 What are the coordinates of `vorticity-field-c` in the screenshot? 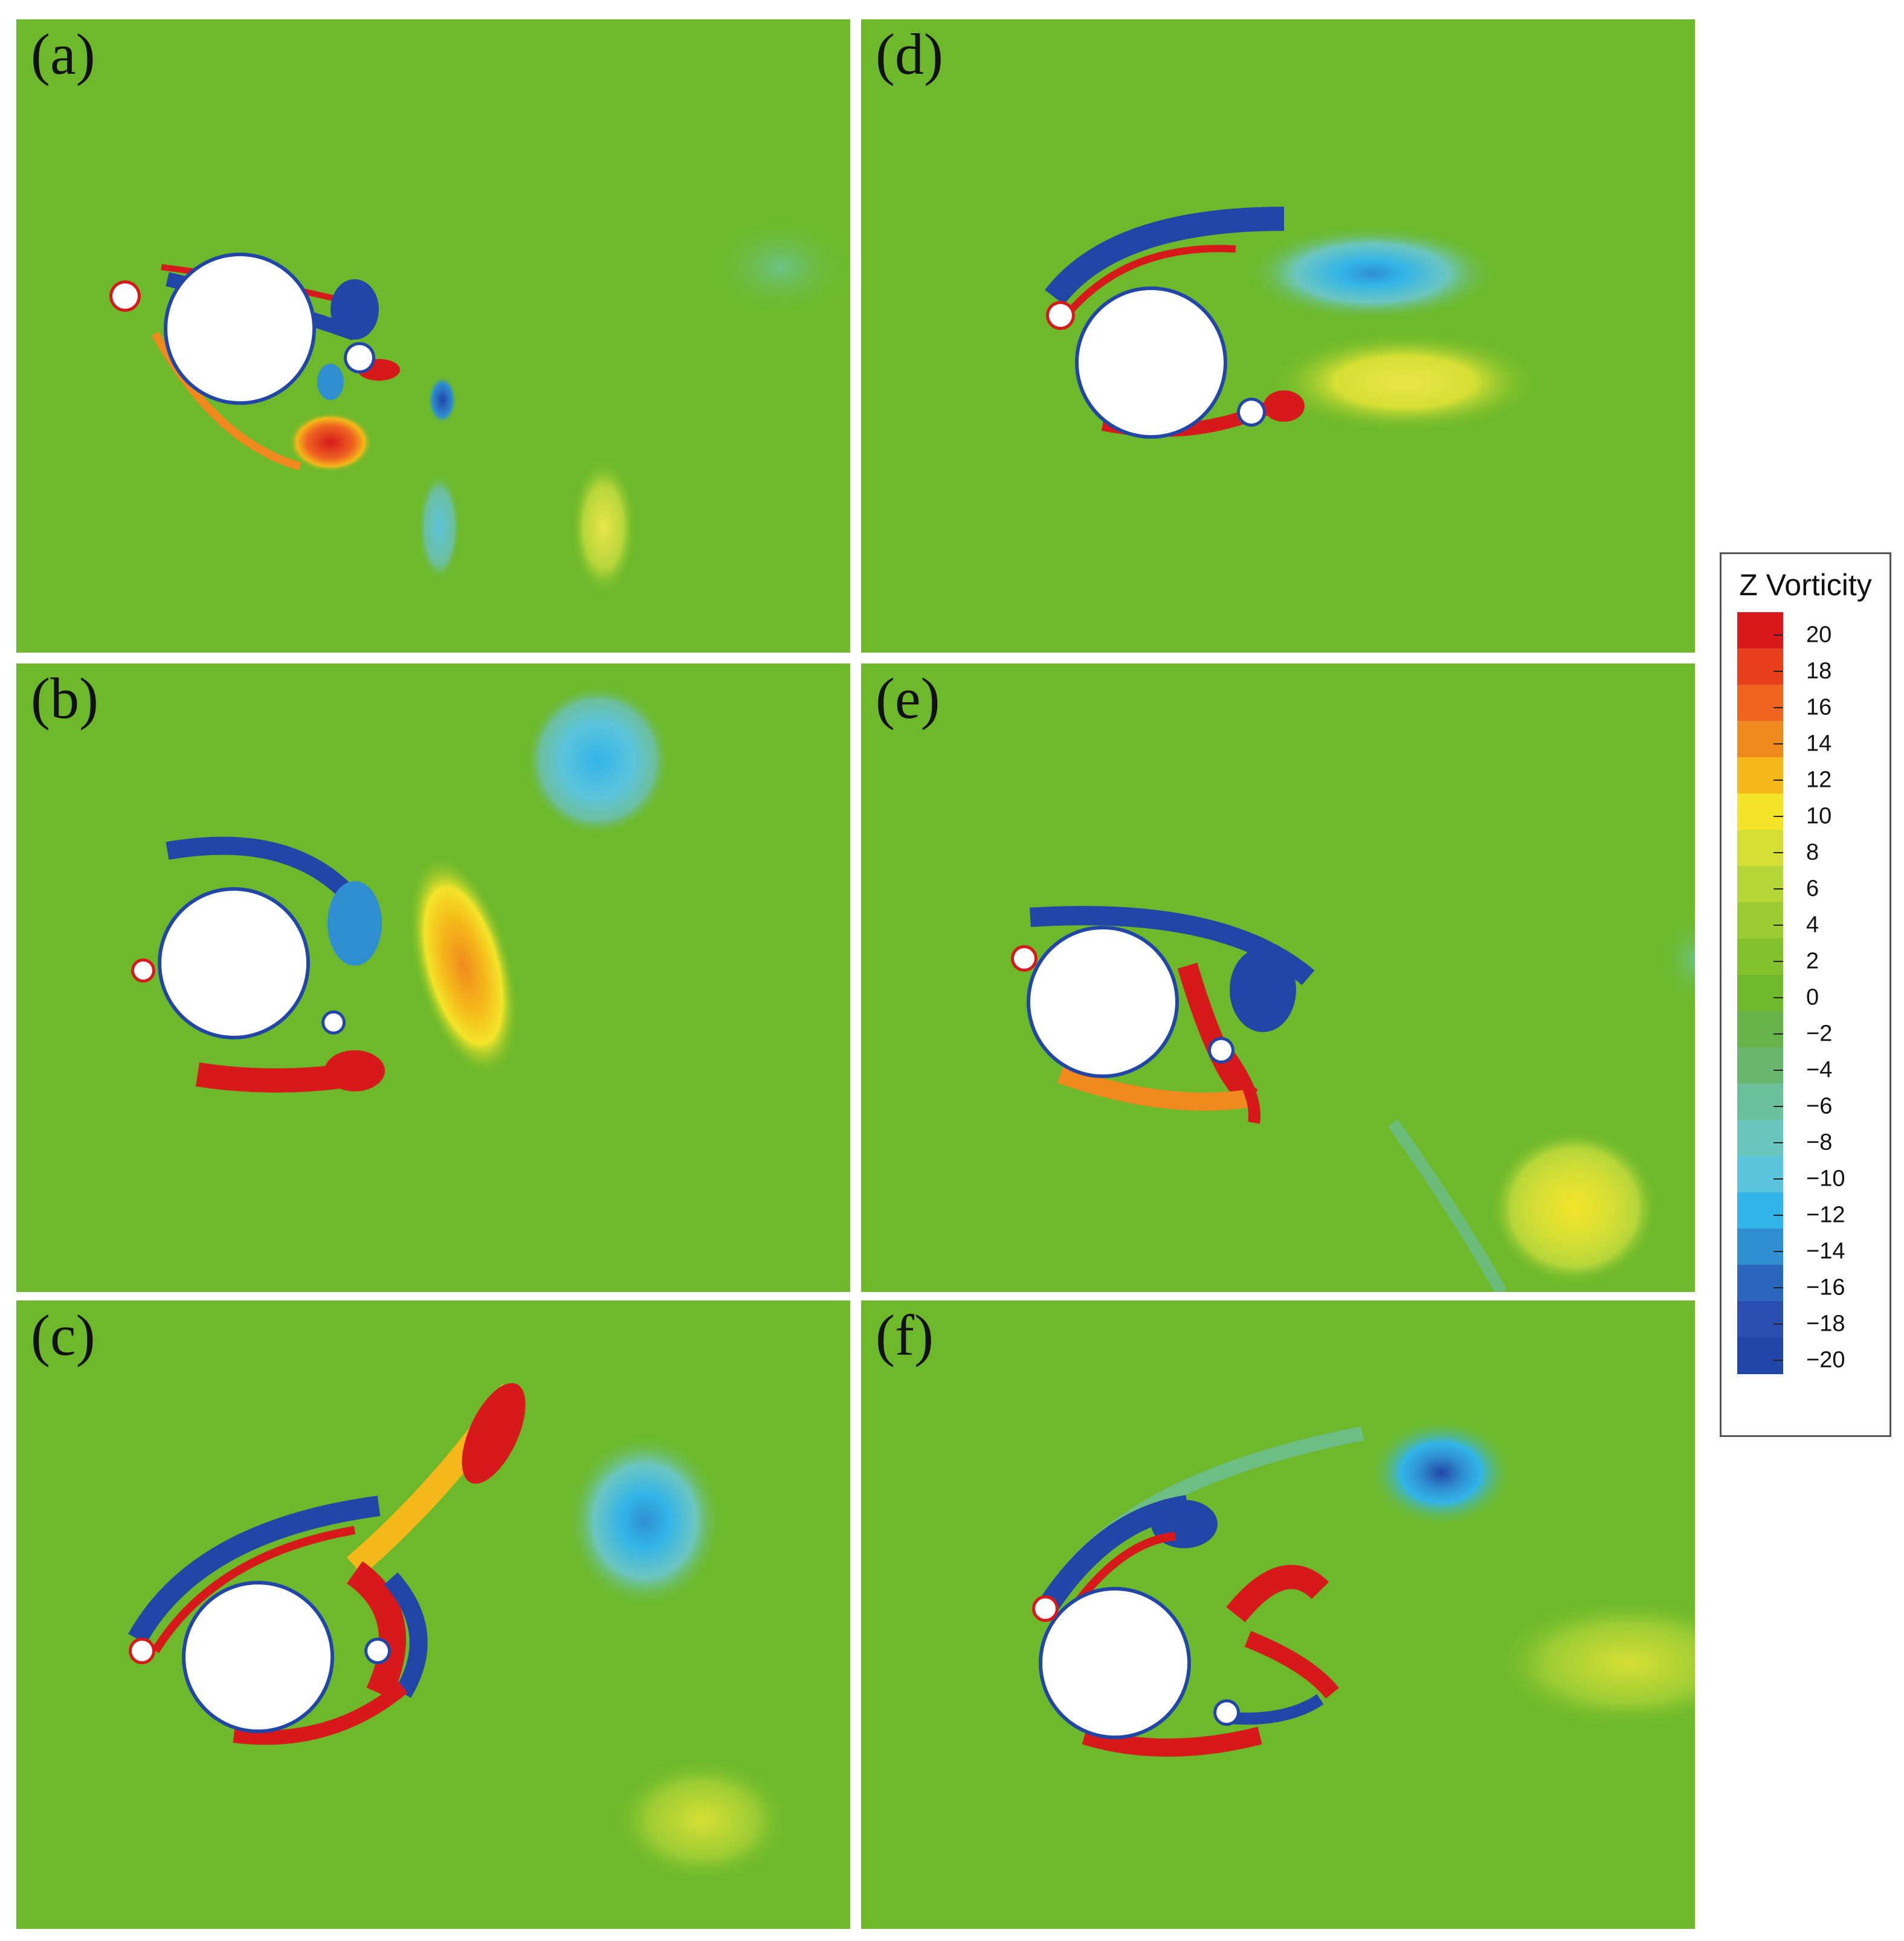 It's located at (460, 1633).